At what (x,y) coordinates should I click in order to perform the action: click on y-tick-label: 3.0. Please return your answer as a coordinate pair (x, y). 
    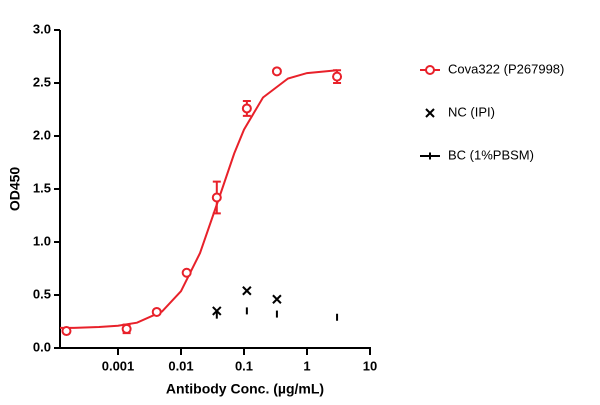
    Looking at the image, I should click on (42, 28).